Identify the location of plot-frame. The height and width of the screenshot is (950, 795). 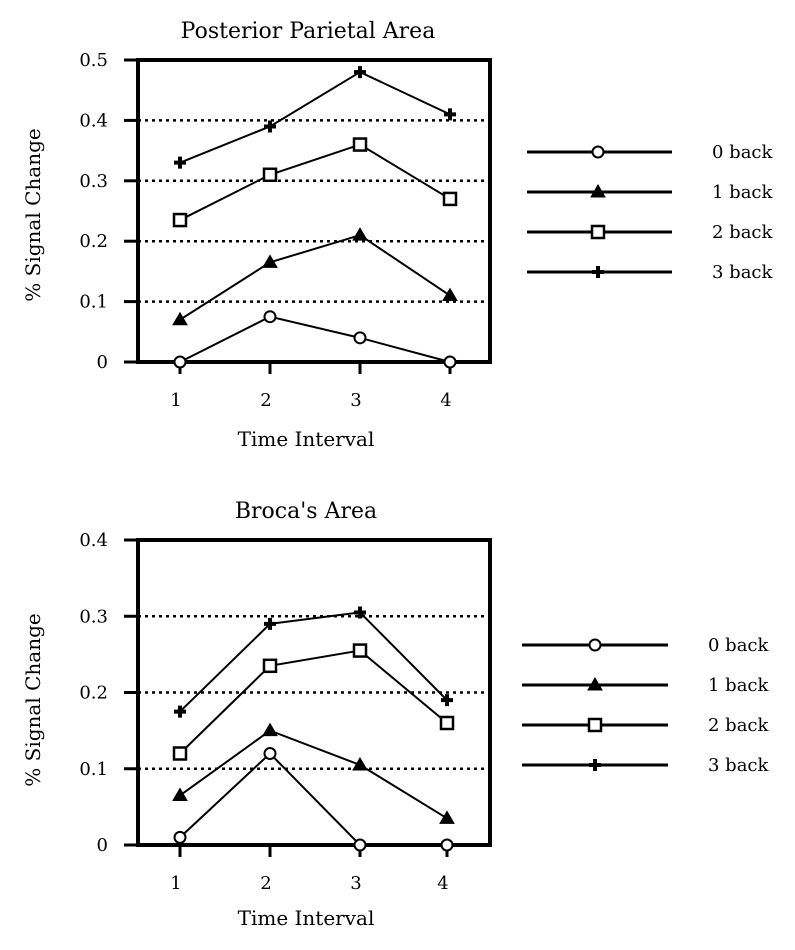
(314, 211).